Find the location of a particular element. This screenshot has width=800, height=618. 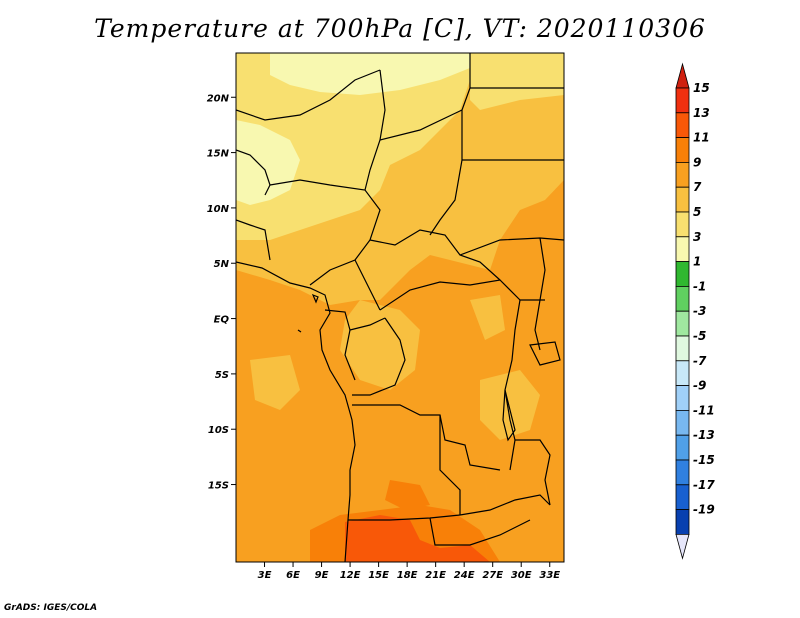

colorbar-label: -5 is located at coordinates (699, 336).